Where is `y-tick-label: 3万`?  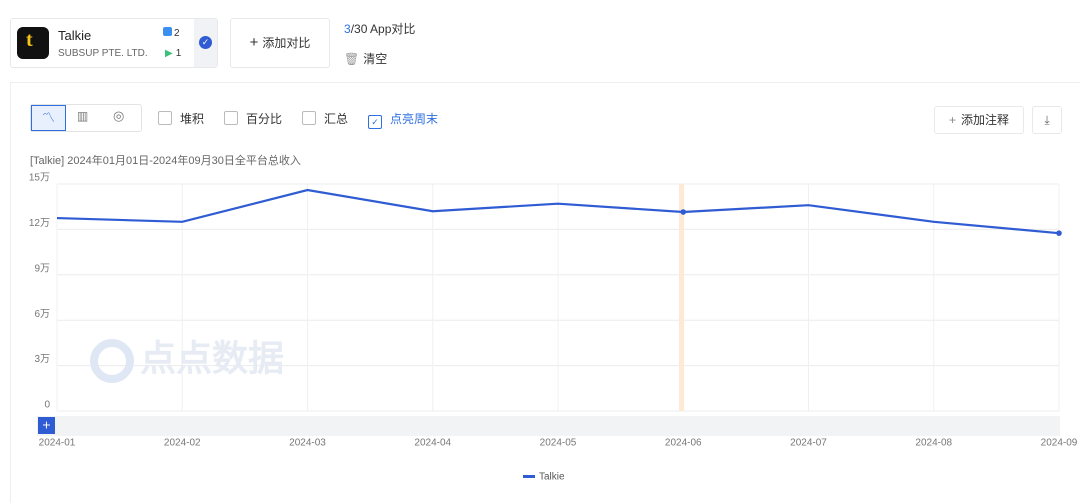 y-tick-label: 3万 is located at coordinates (42, 359).